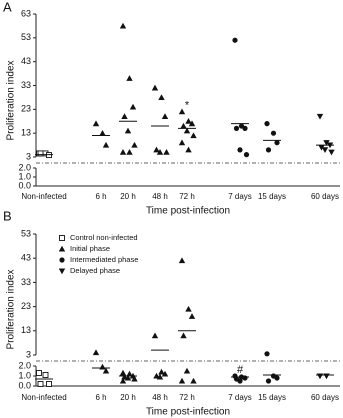 The image size is (343, 418). Describe the element at coordinates (7, 215) in the screenshot. I see `panel-label: B` at that location.